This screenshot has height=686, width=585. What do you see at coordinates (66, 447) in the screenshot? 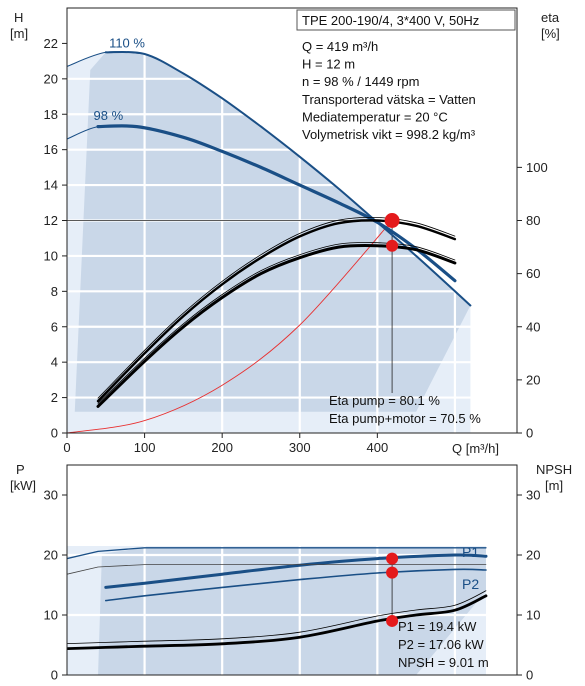
I see `x-tick-label-0: 0` at bounding box center [66, 447].